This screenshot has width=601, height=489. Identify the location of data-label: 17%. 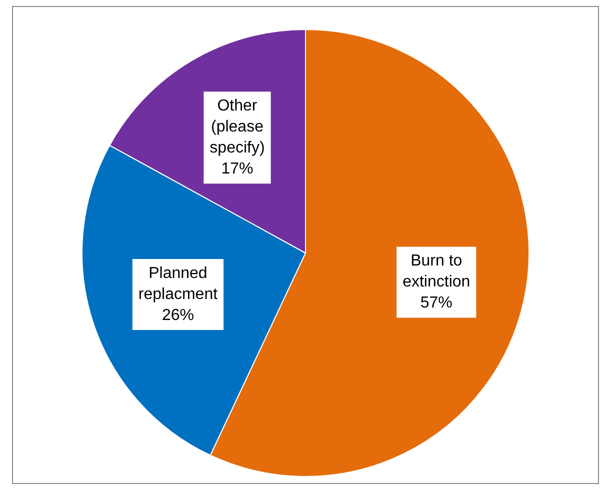
(237, 169).